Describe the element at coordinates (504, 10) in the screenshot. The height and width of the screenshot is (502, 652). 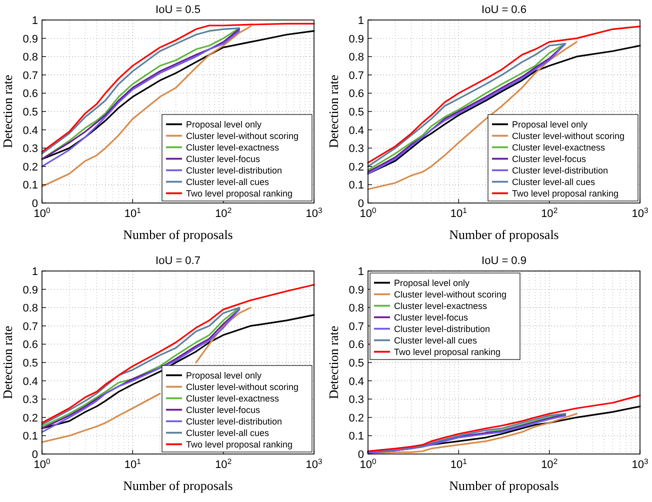
I see `chart-title: IoU = 0.6` at that location.